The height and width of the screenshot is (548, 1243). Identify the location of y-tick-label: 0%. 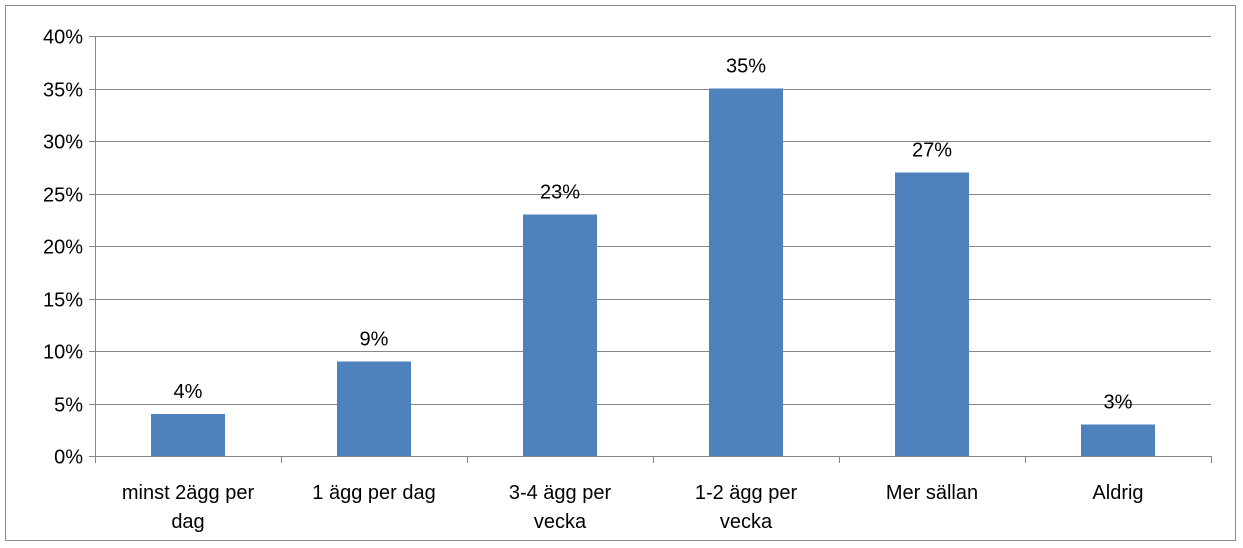
(68, 458).